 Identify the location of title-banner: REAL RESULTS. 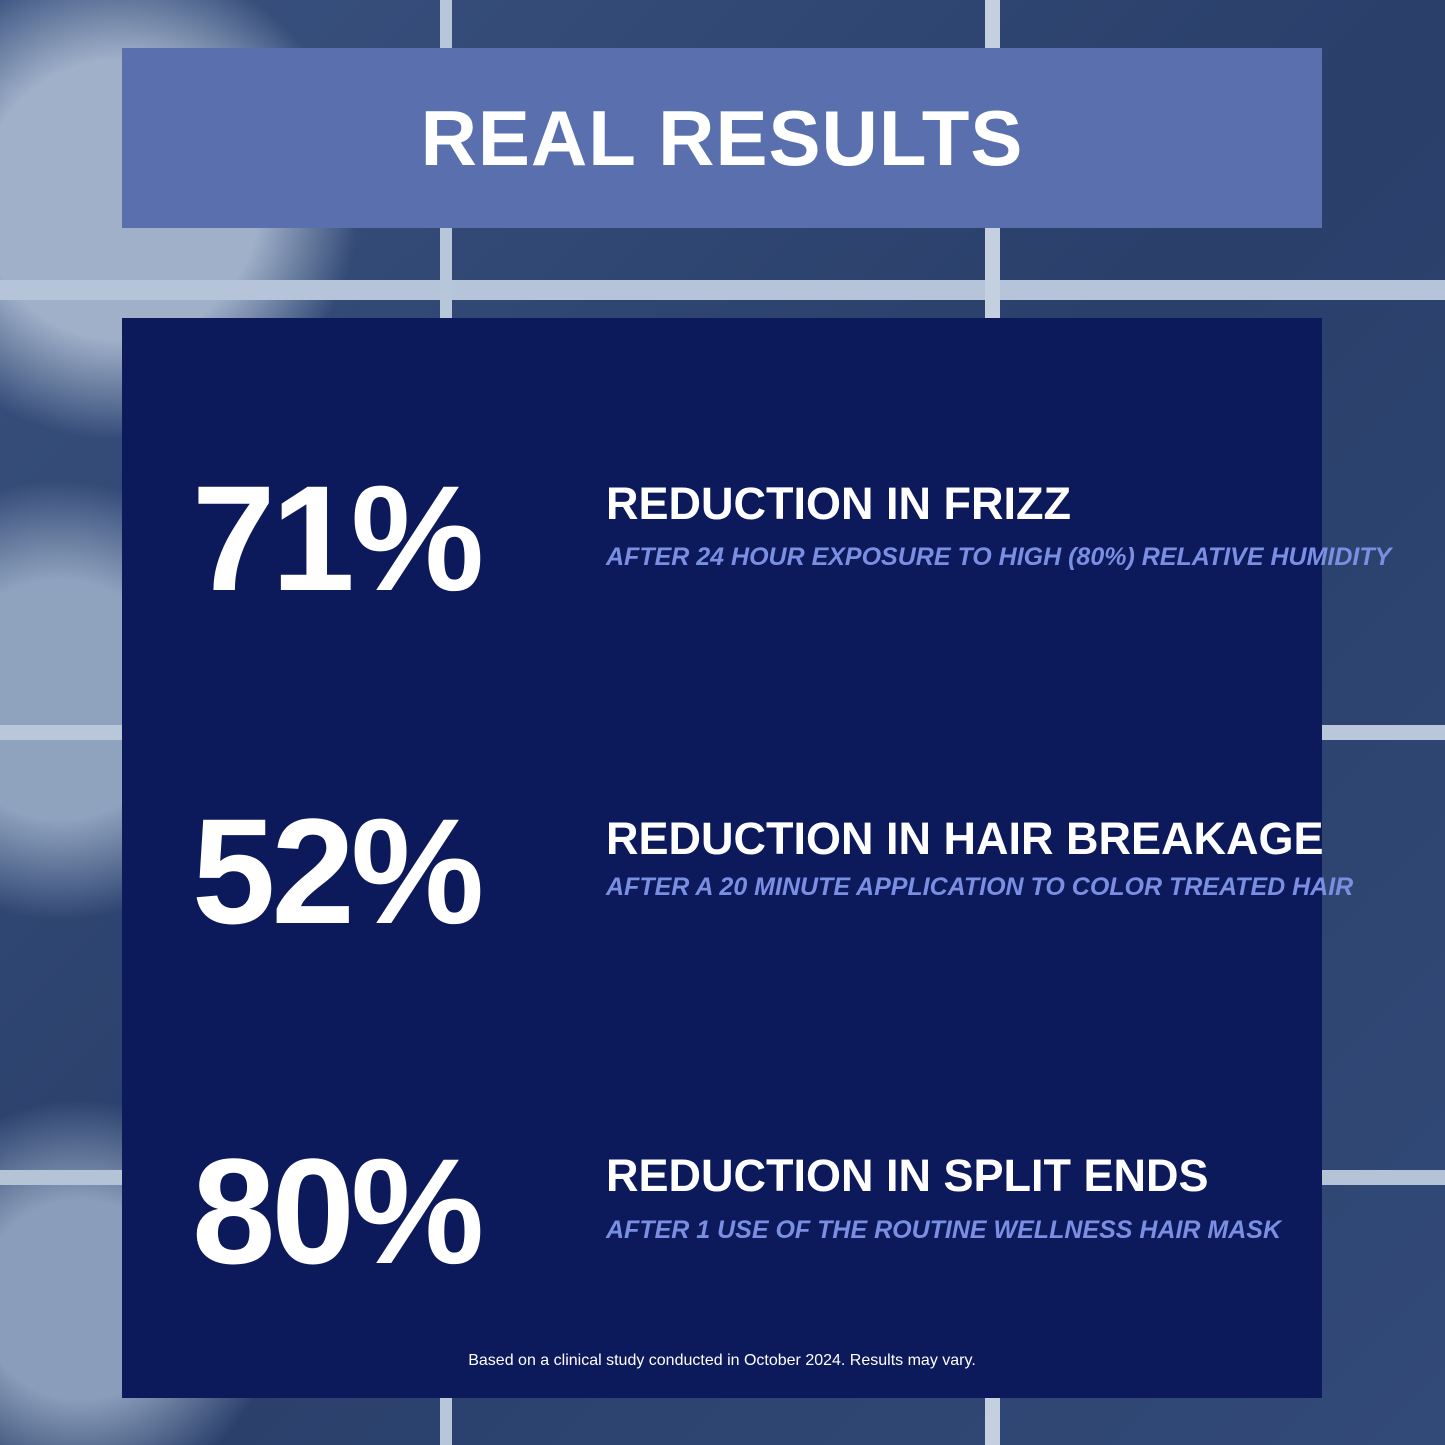
(722, 138).